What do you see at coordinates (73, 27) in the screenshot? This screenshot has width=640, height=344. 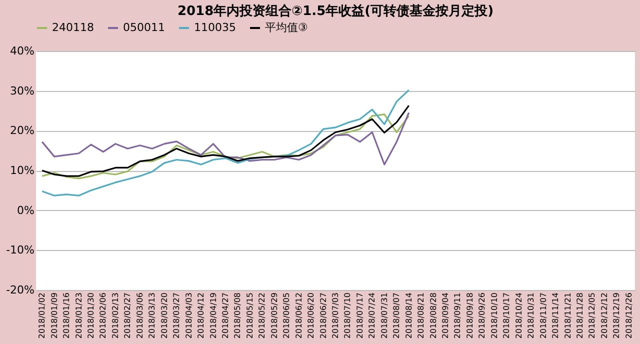 I see `legend-label: 240118` at bounding box center [73, 27].